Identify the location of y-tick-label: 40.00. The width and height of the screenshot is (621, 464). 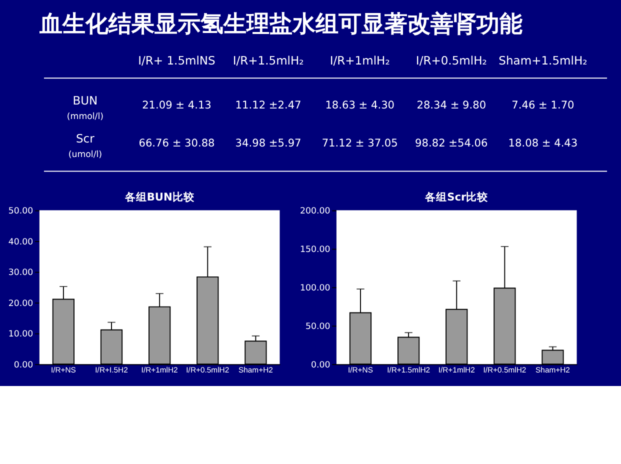
(21, 242).